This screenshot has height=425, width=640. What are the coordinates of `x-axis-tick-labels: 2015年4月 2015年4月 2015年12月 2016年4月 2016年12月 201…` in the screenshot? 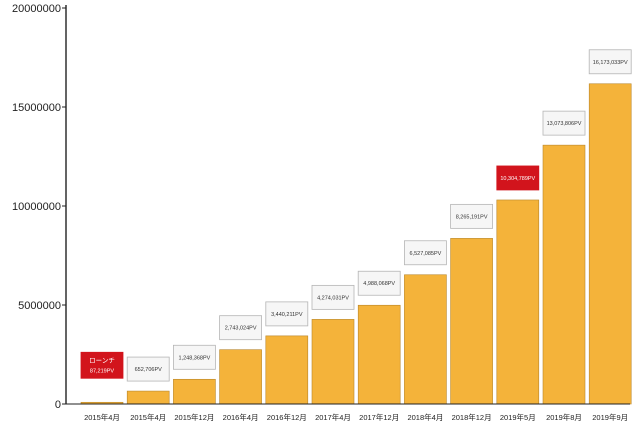 It's located at (356, 417).